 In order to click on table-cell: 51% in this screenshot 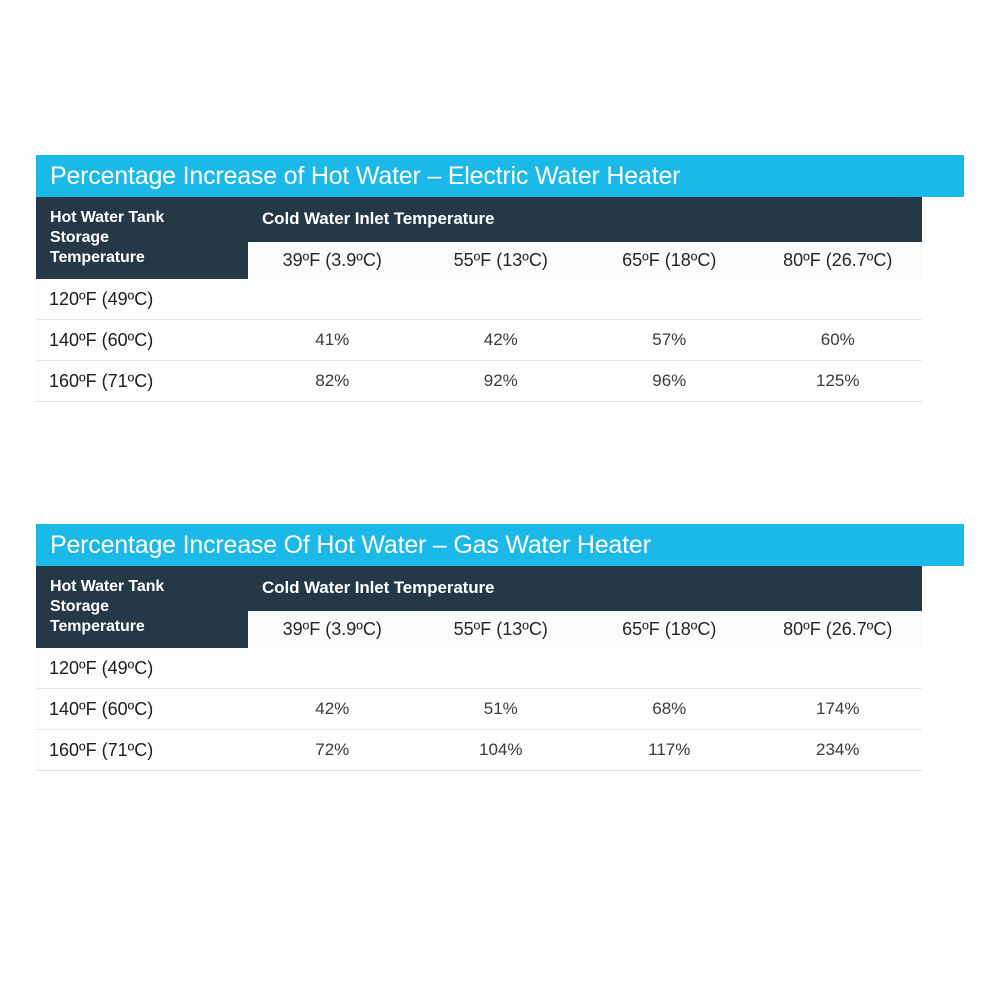, I will do `click(500, 708)`.